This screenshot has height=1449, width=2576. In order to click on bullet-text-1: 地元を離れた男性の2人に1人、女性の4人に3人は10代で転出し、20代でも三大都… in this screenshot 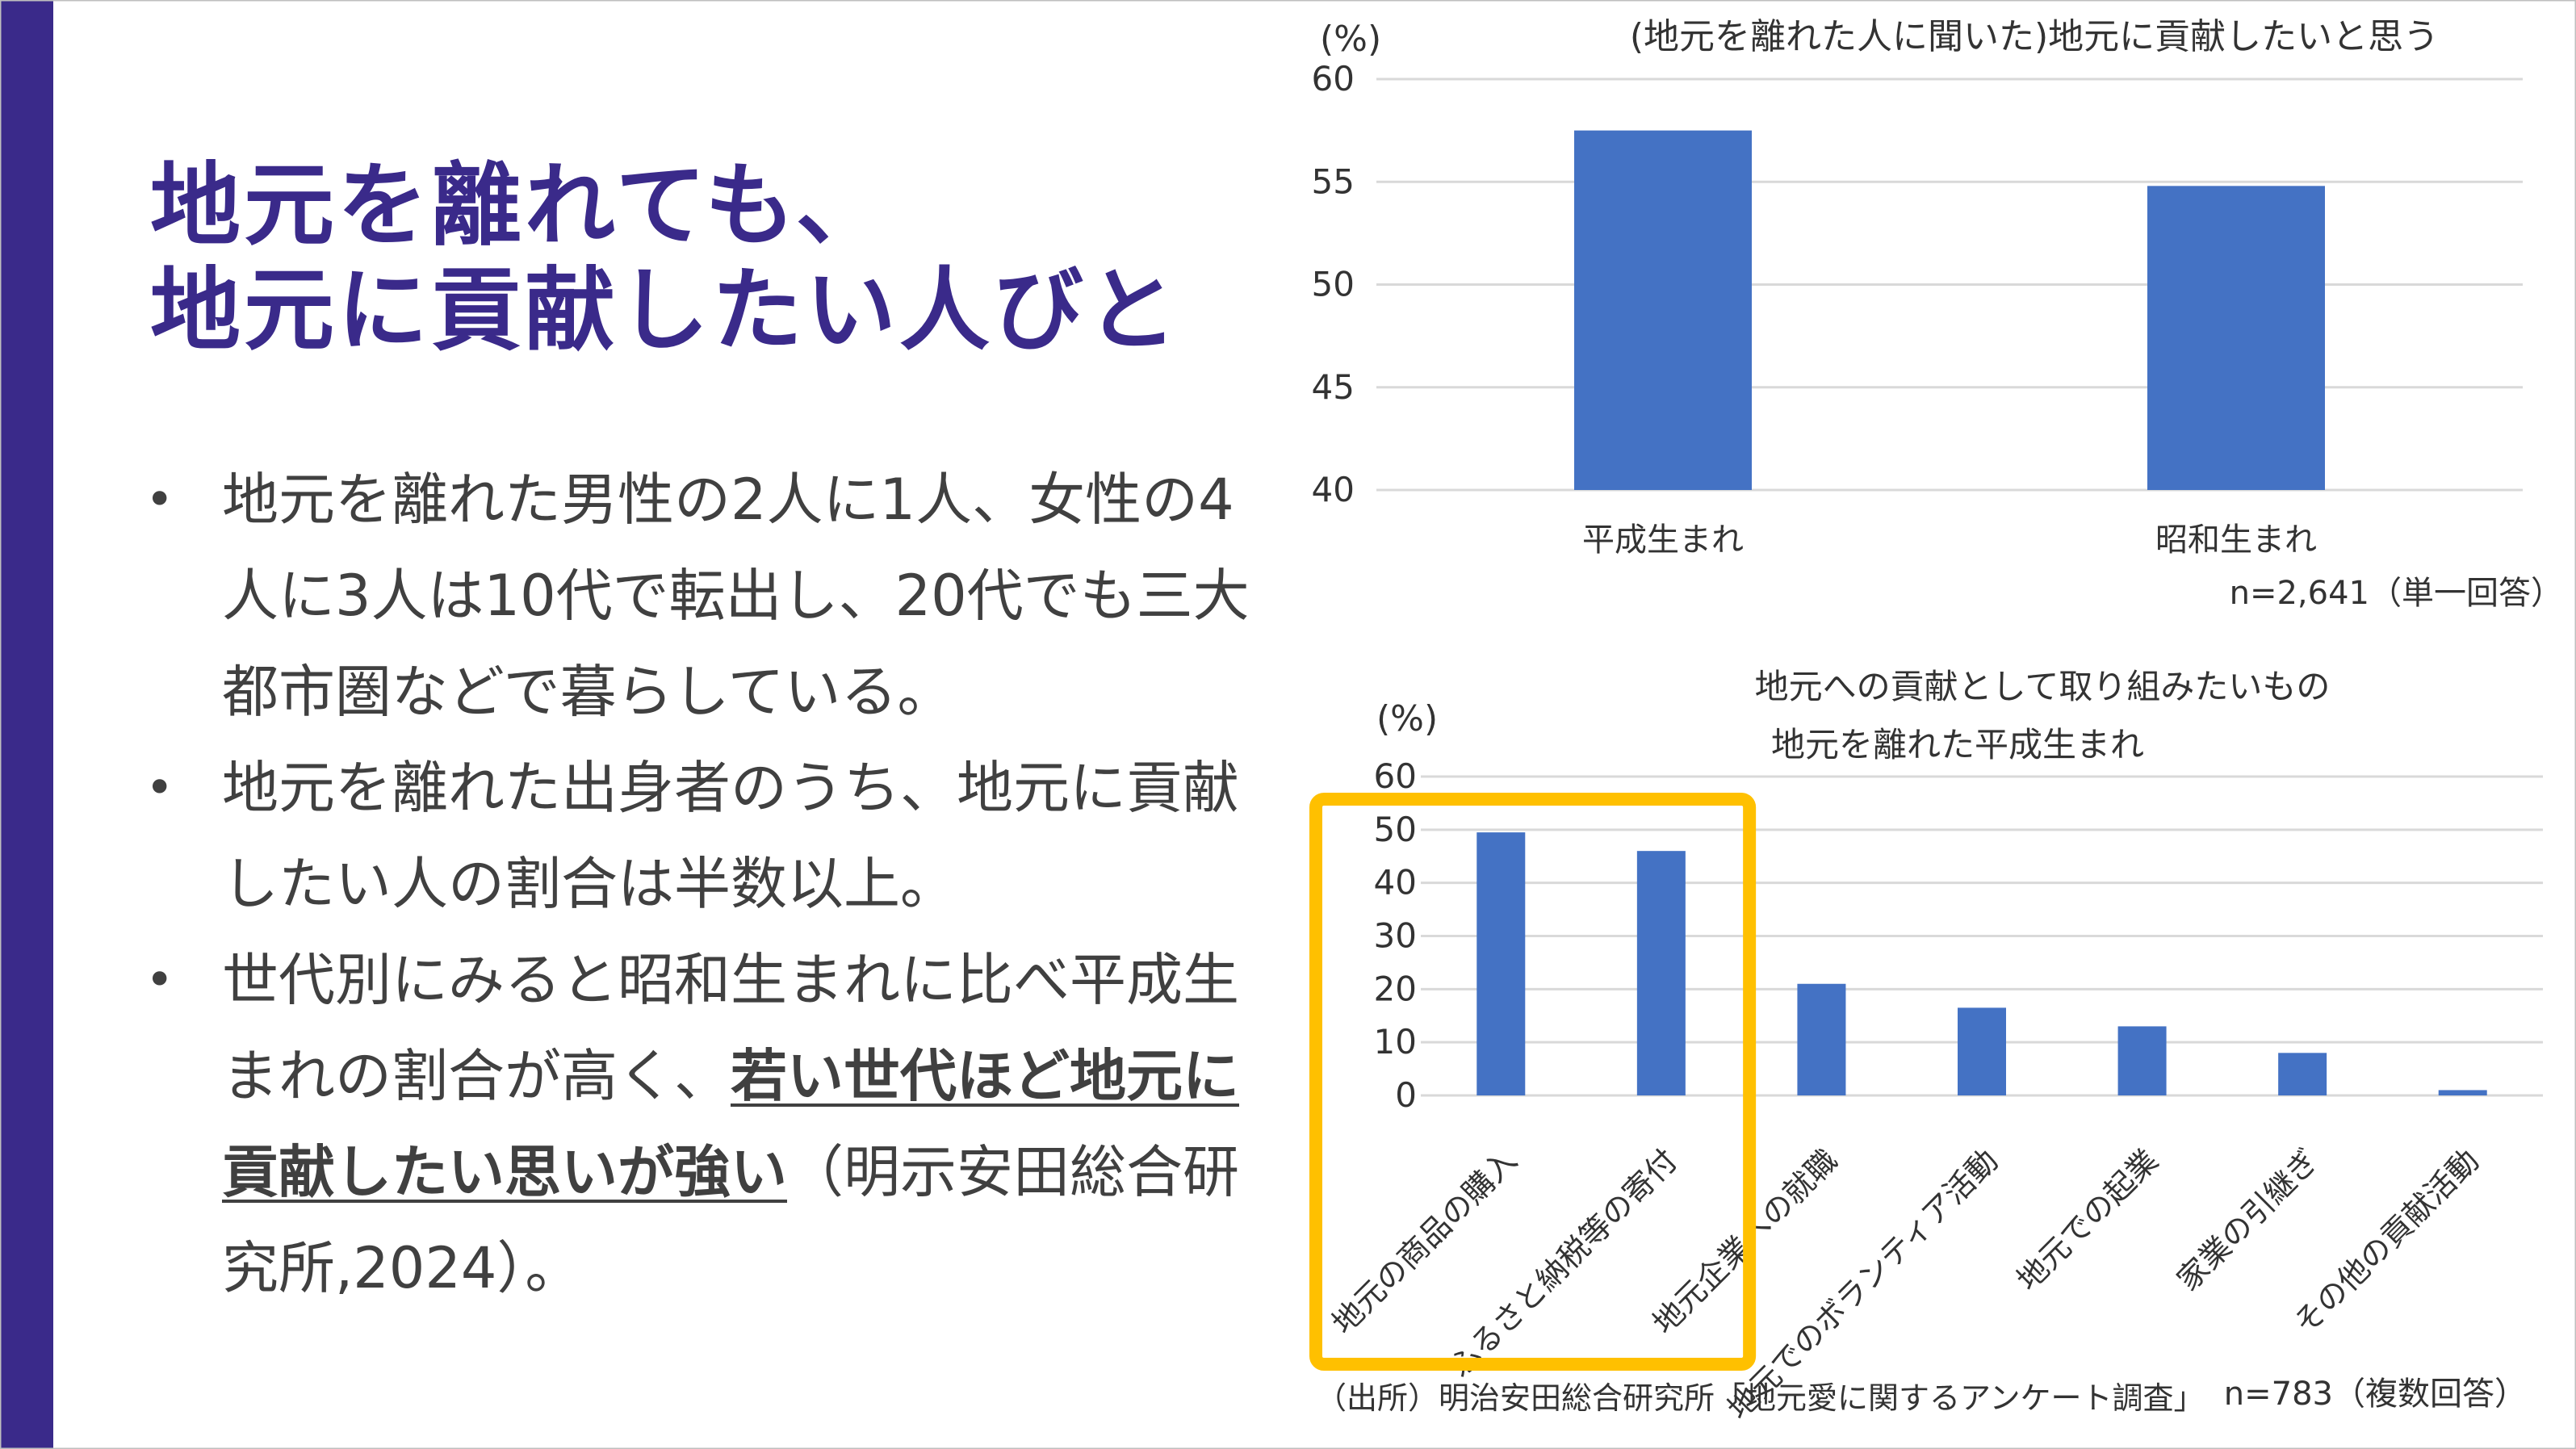, I will do `click(736, 596)`.